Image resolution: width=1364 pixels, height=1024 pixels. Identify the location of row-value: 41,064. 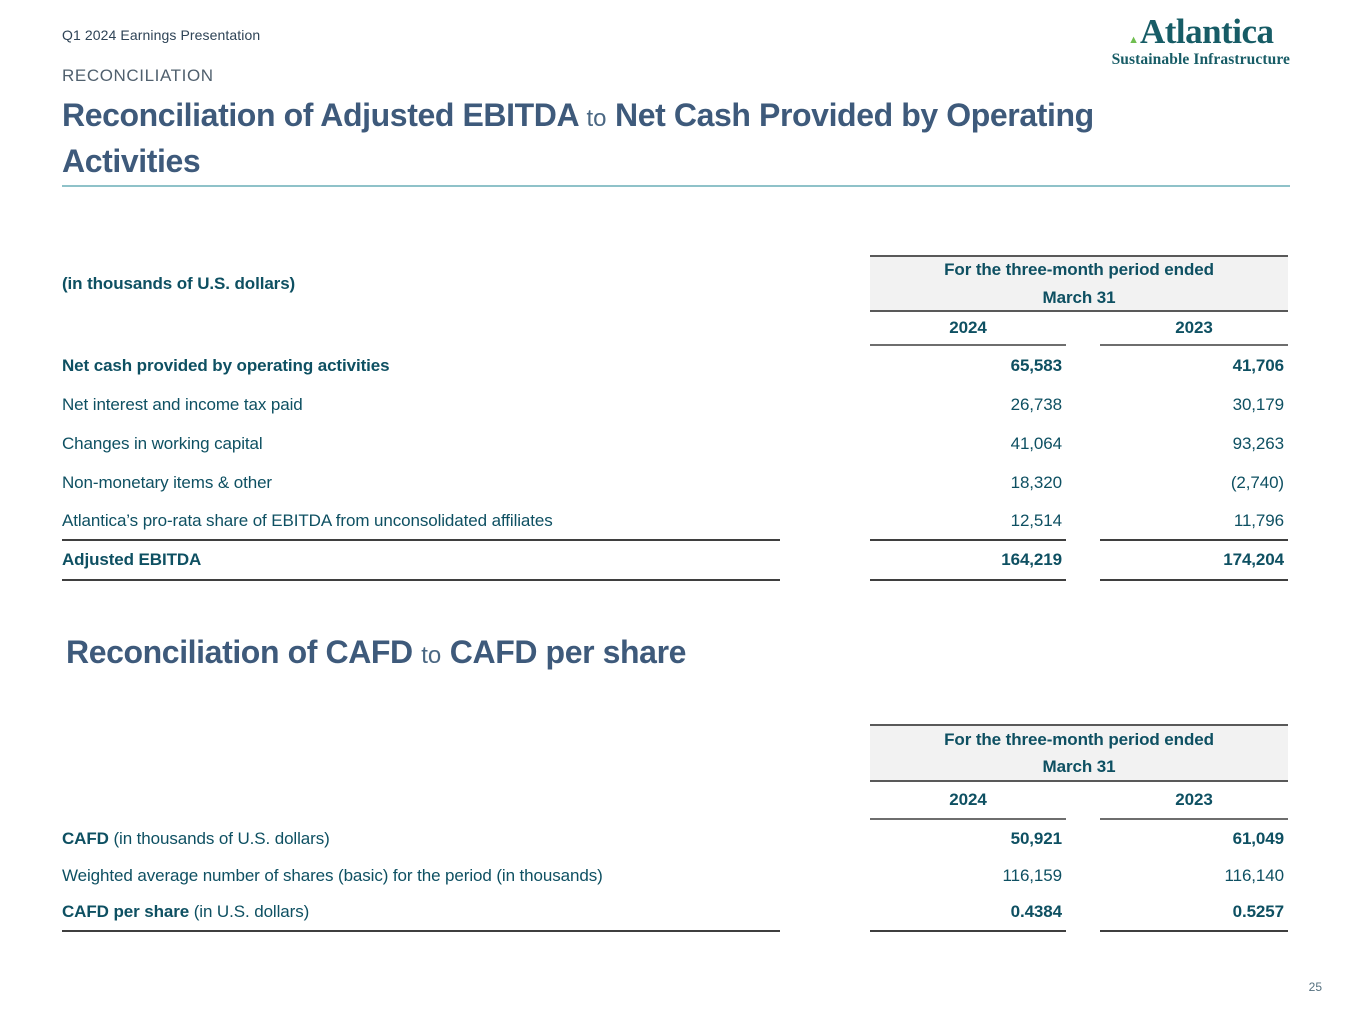
(1036, 443).